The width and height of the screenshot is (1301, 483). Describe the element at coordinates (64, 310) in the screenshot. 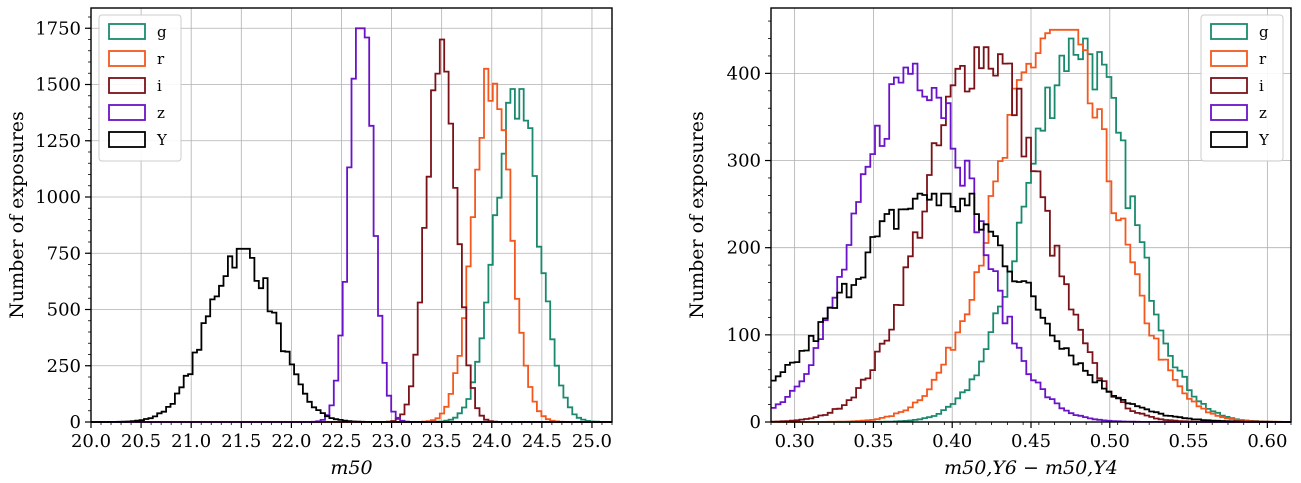

I see `y-tick-label: 500` at that location.